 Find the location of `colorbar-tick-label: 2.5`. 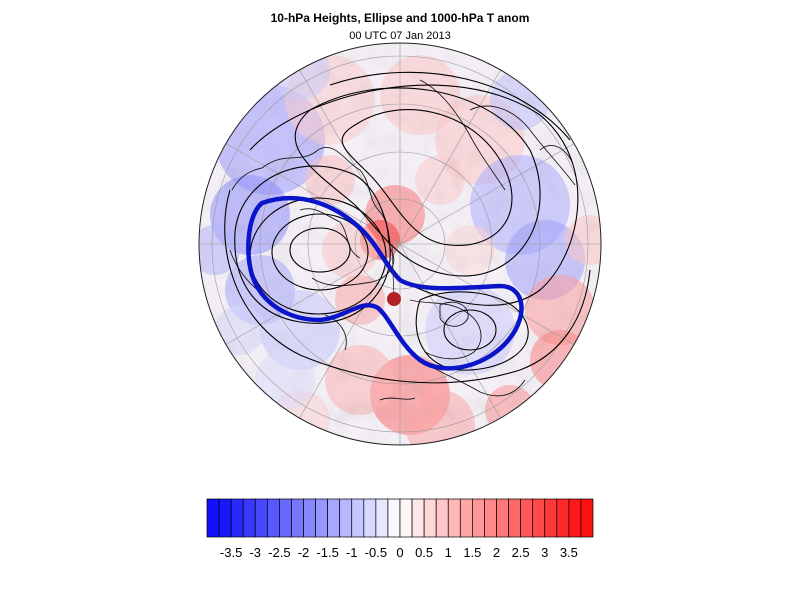

colorbar-tick-label: 2.5 is located at coordinates (521, 552).